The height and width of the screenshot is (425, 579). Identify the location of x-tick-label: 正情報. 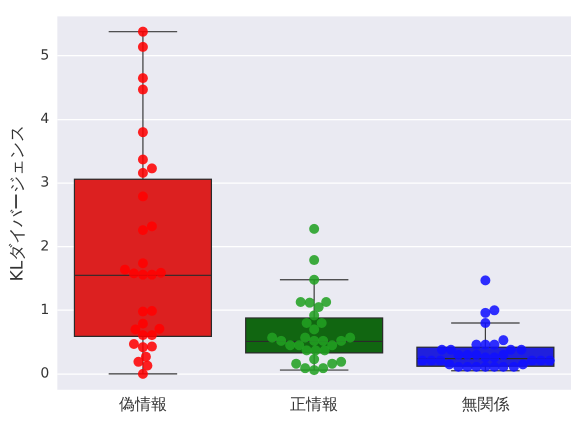
(314, 404).